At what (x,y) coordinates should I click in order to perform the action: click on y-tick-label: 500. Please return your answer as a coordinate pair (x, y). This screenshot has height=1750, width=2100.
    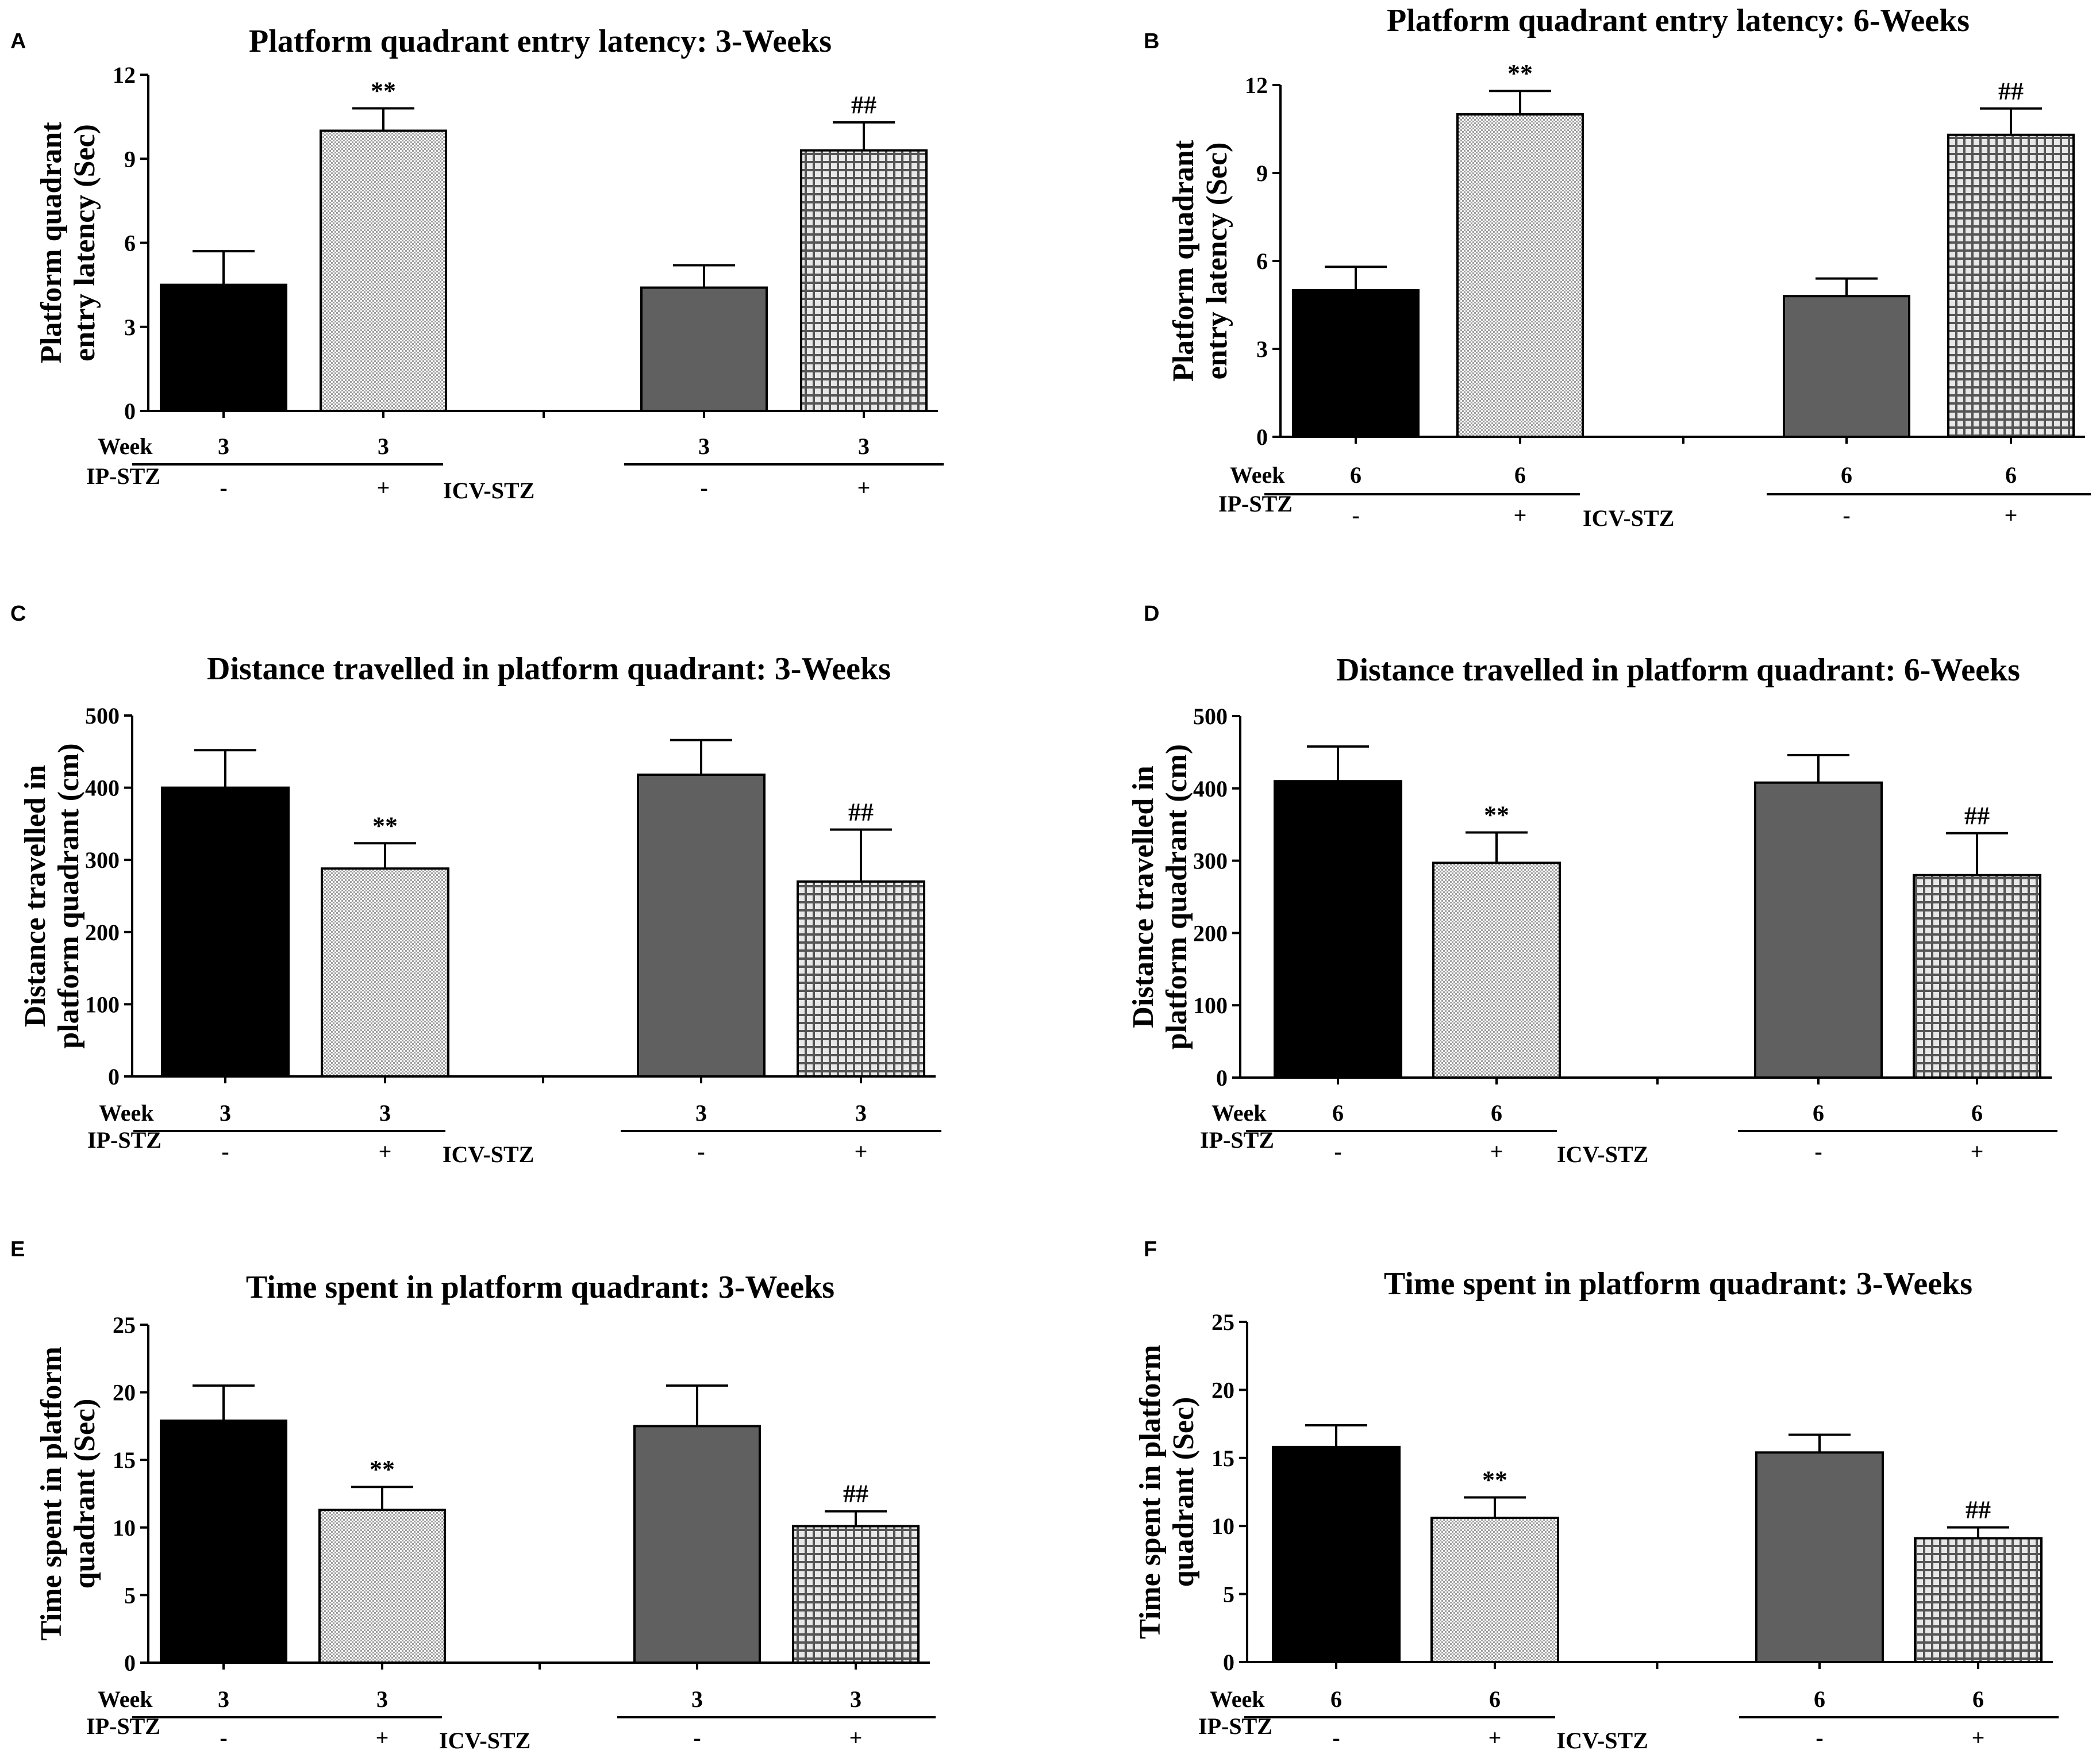
    Looking at the image, I should click on (102, 716).